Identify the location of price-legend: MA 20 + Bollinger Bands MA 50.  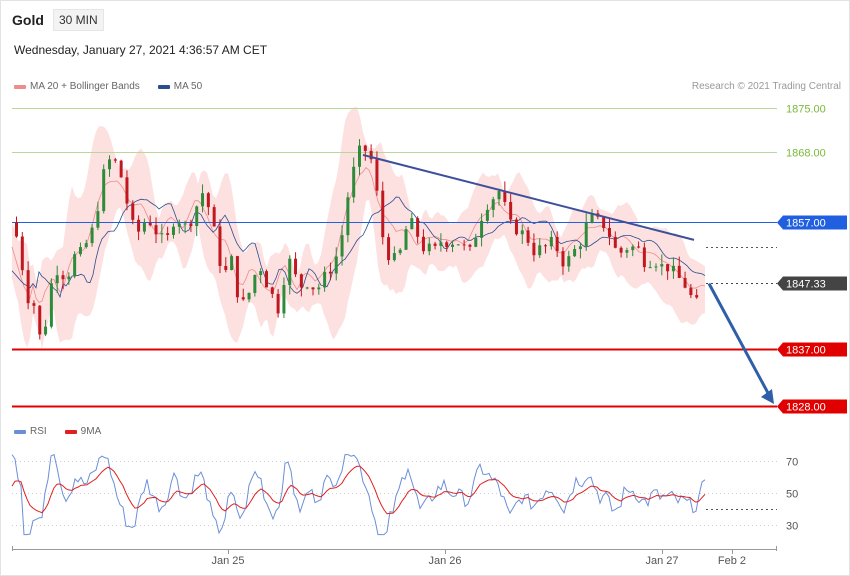
(108, 86).